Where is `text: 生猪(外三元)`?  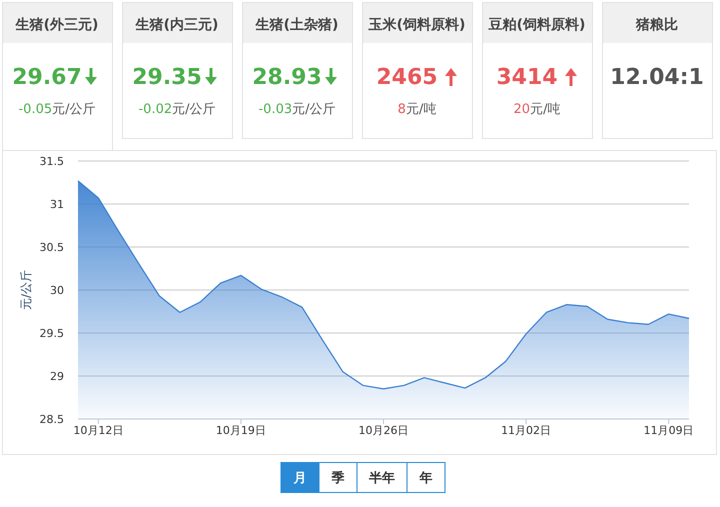
text: 生猪(外三元) is located at coordinates (56, 25).